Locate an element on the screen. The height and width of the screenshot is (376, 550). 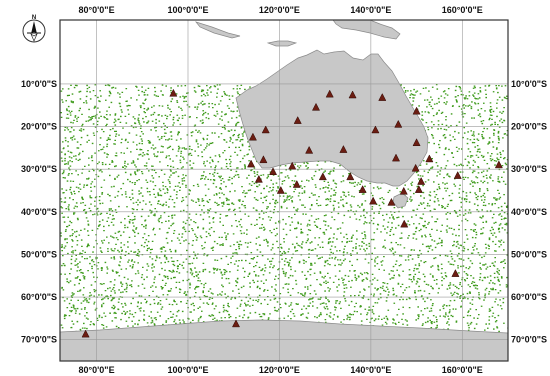
antarctica-landmass is located at coordinates (284, 340).